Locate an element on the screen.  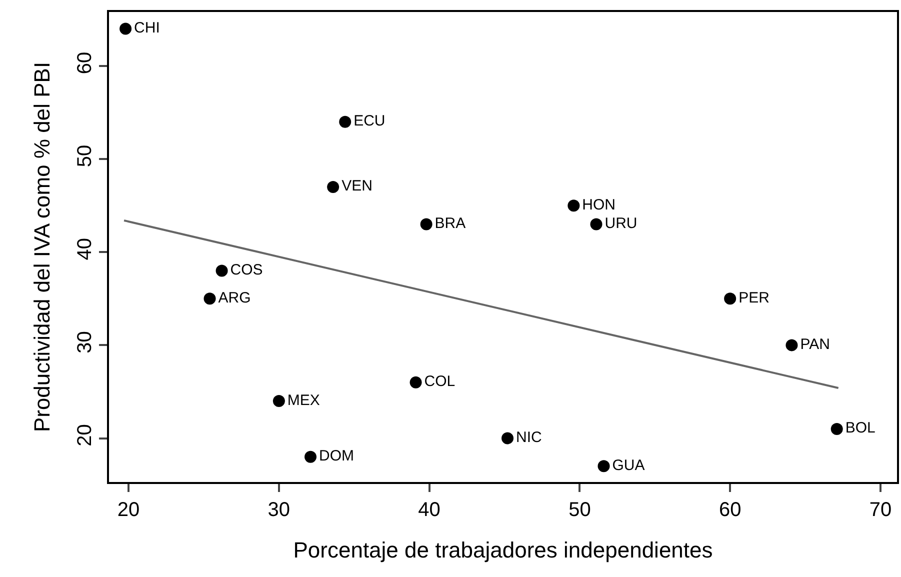
x-tick-label: 40 is located at coordinates (429, 510).